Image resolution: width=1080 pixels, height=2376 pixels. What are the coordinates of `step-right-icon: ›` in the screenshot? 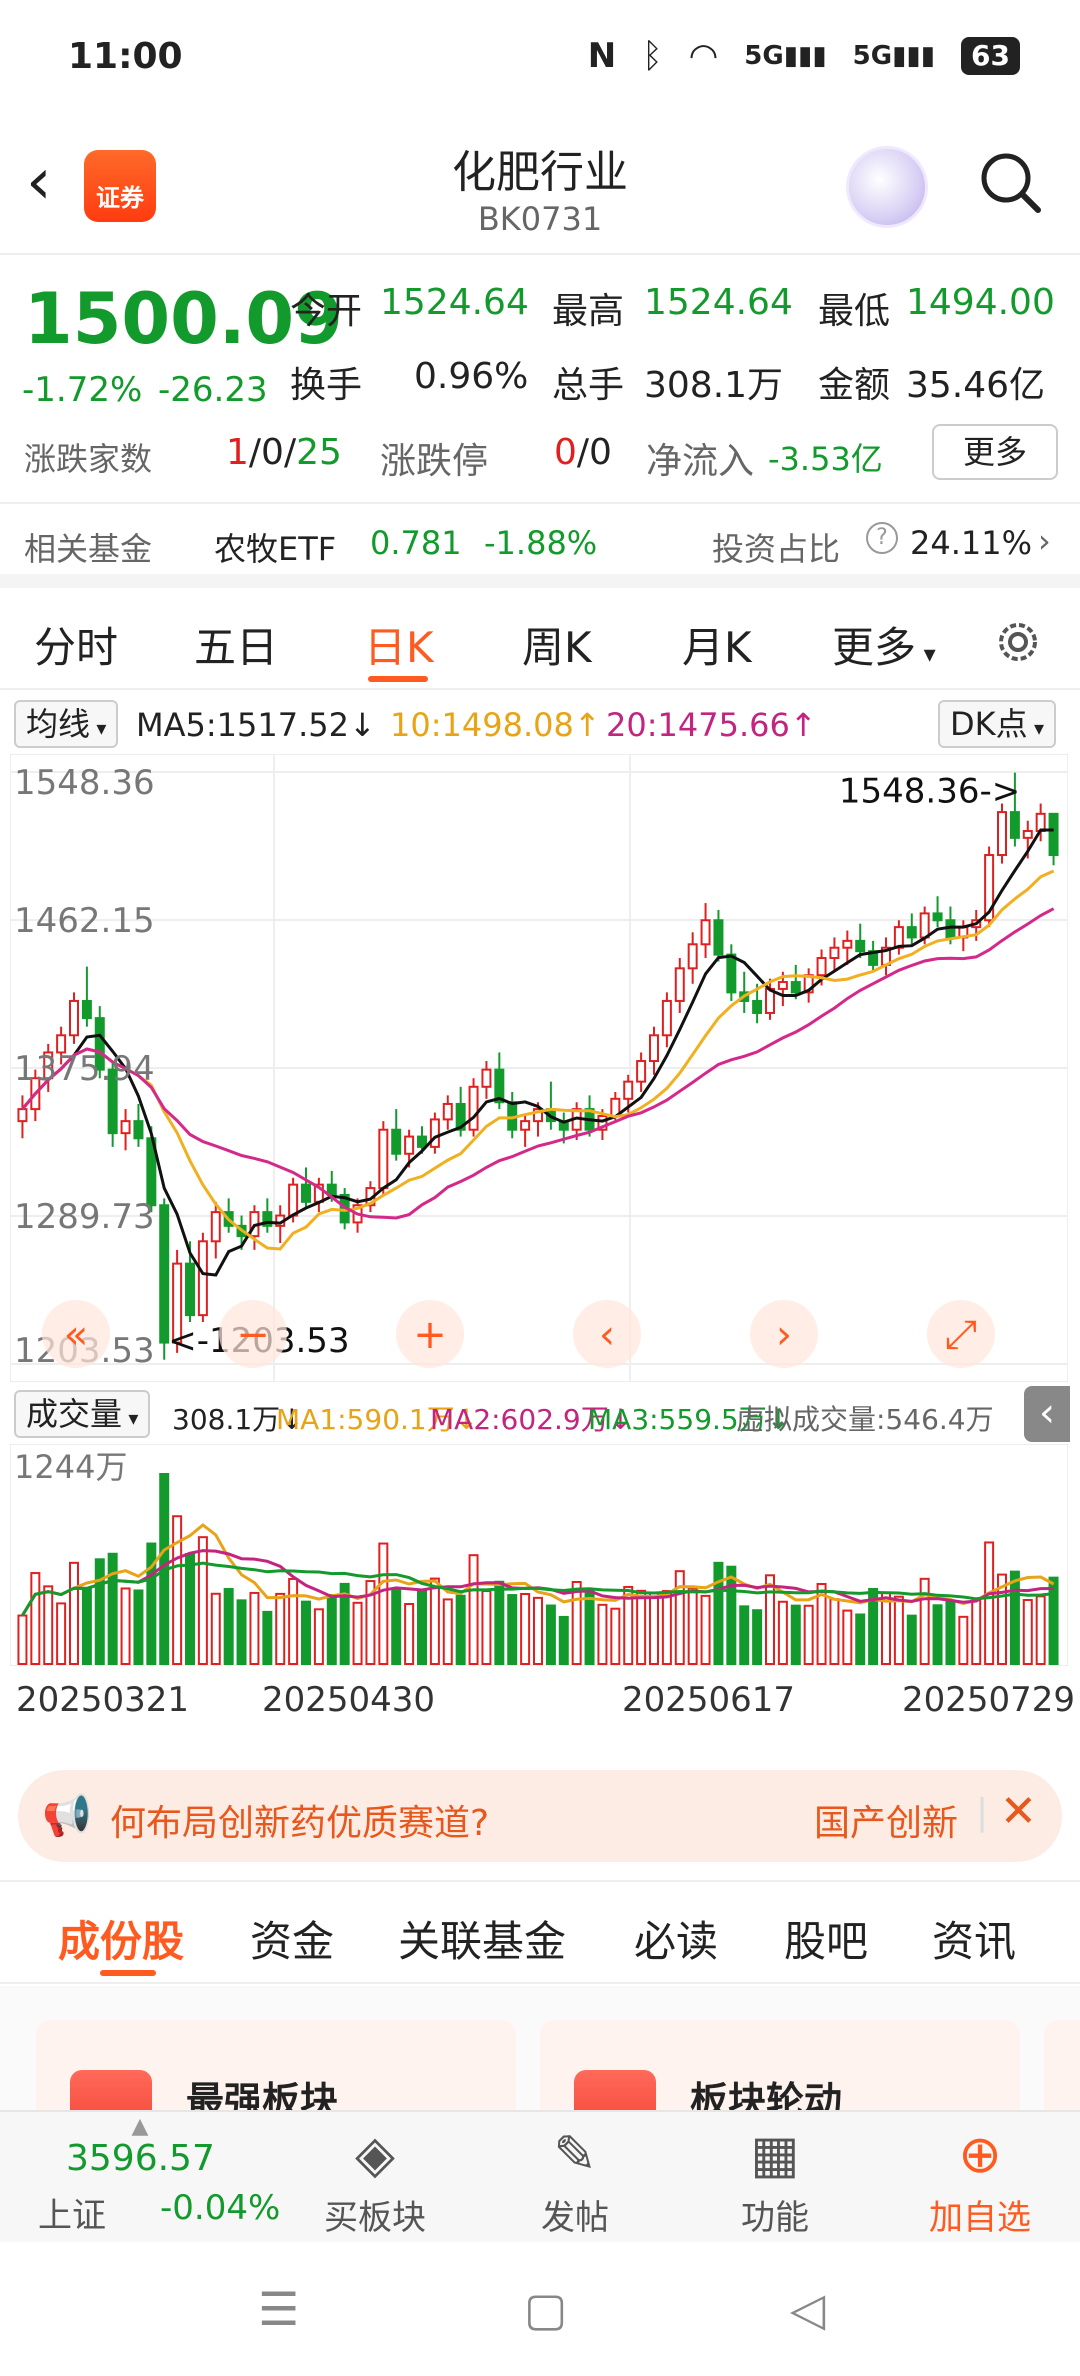 It's located at (784, 1334).